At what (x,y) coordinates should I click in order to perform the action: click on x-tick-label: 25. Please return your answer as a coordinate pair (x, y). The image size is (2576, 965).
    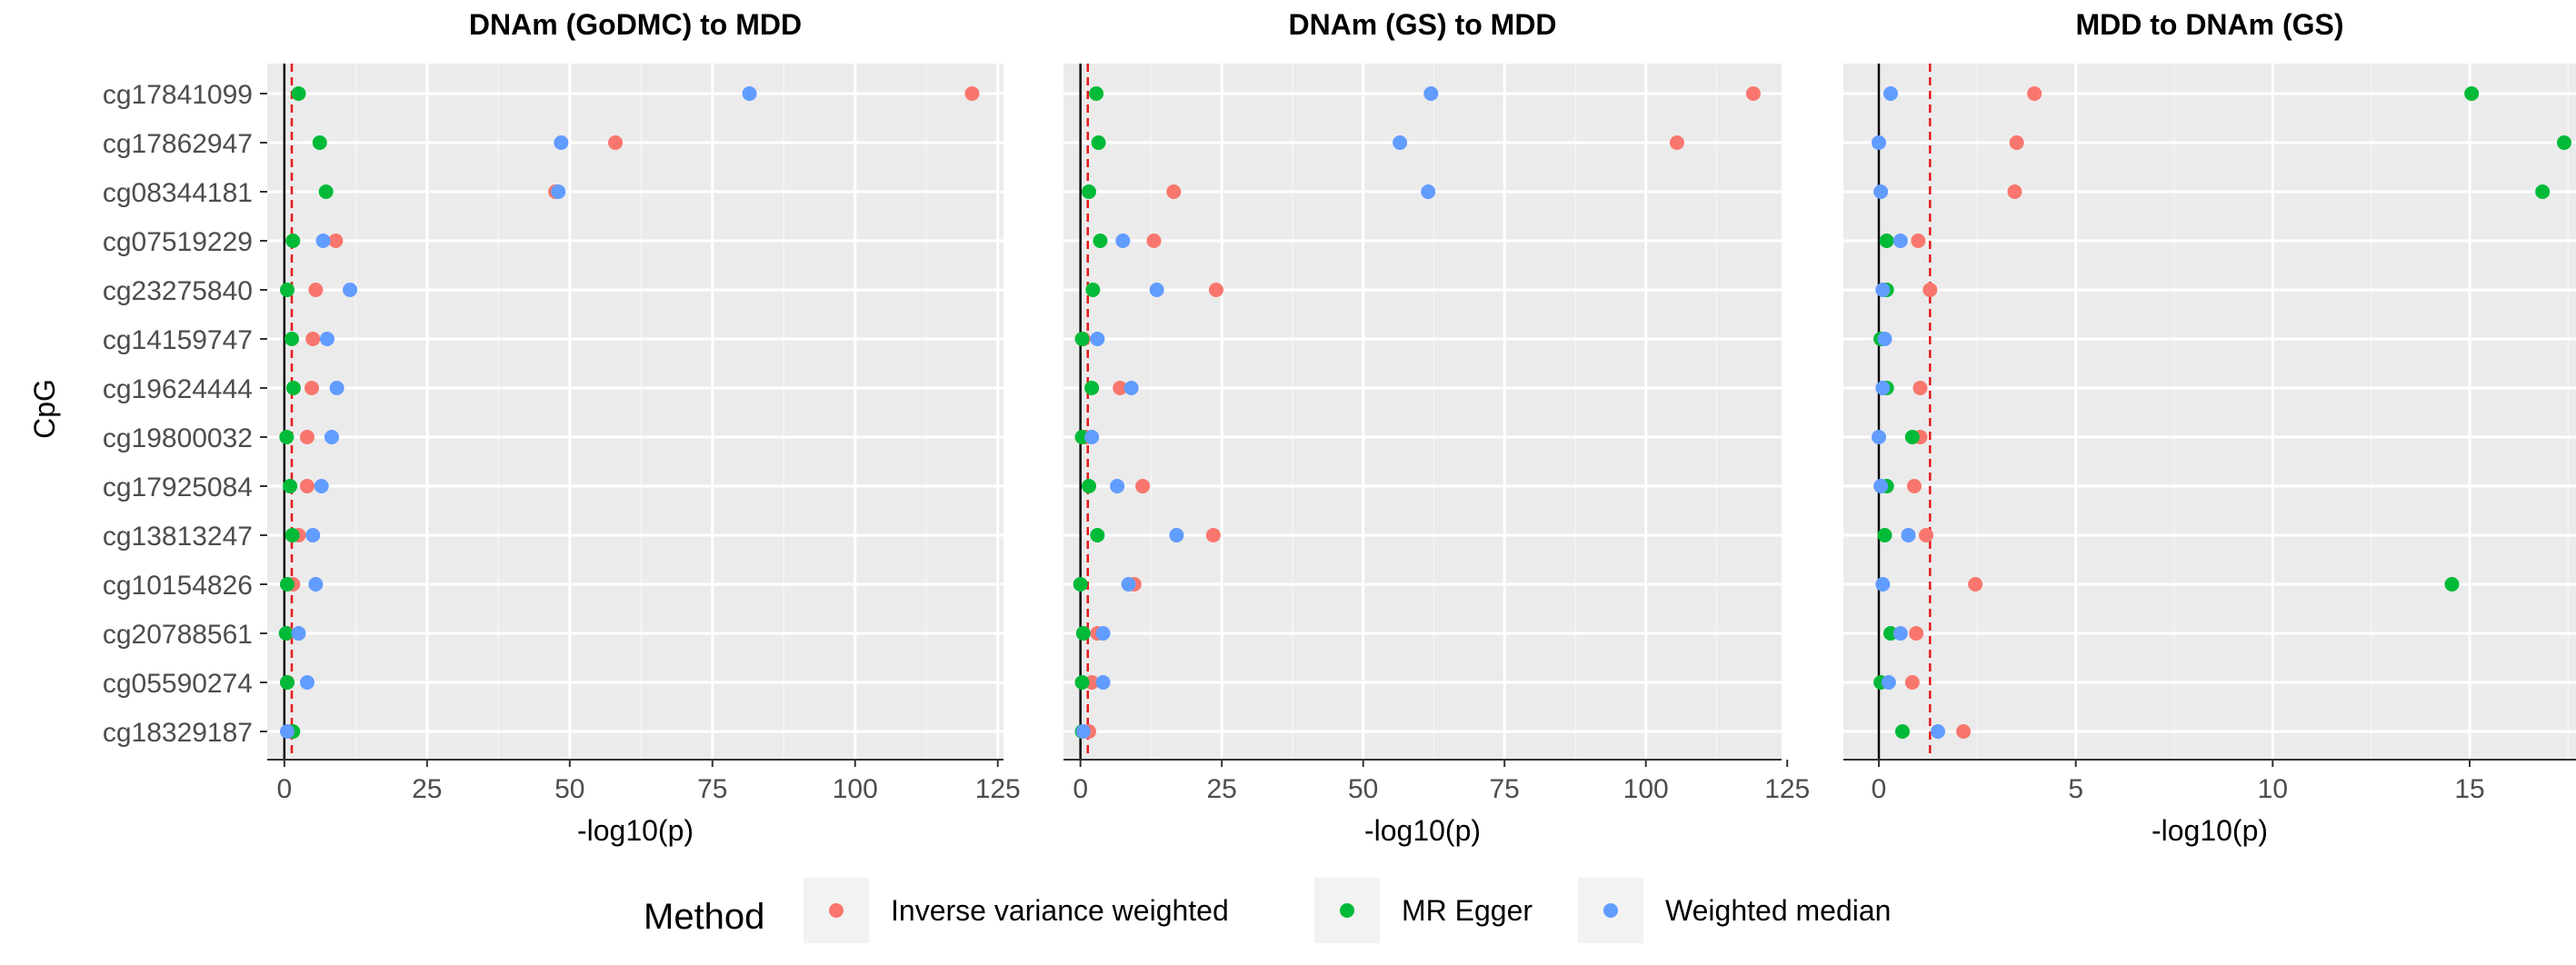
    Looking at the image, I should click on (427, 789).